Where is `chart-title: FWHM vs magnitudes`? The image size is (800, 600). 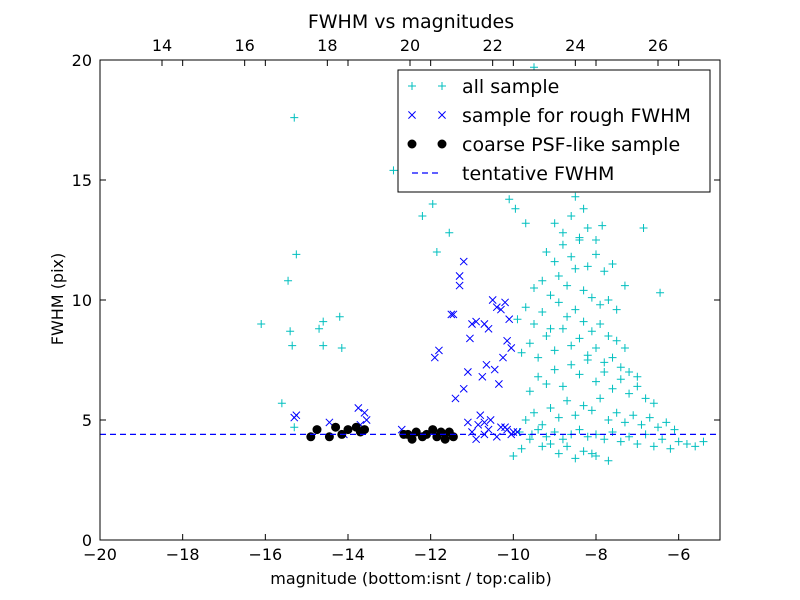
chart-title: FWHM vs magnitudes is located at coordinates (411, 22).